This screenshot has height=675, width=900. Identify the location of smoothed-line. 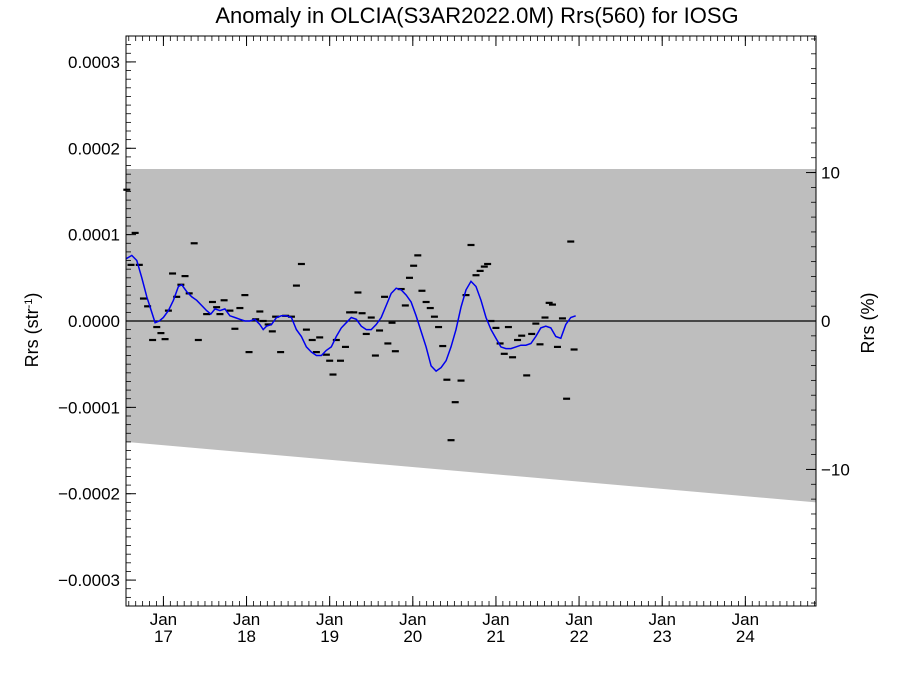
(350, 313).